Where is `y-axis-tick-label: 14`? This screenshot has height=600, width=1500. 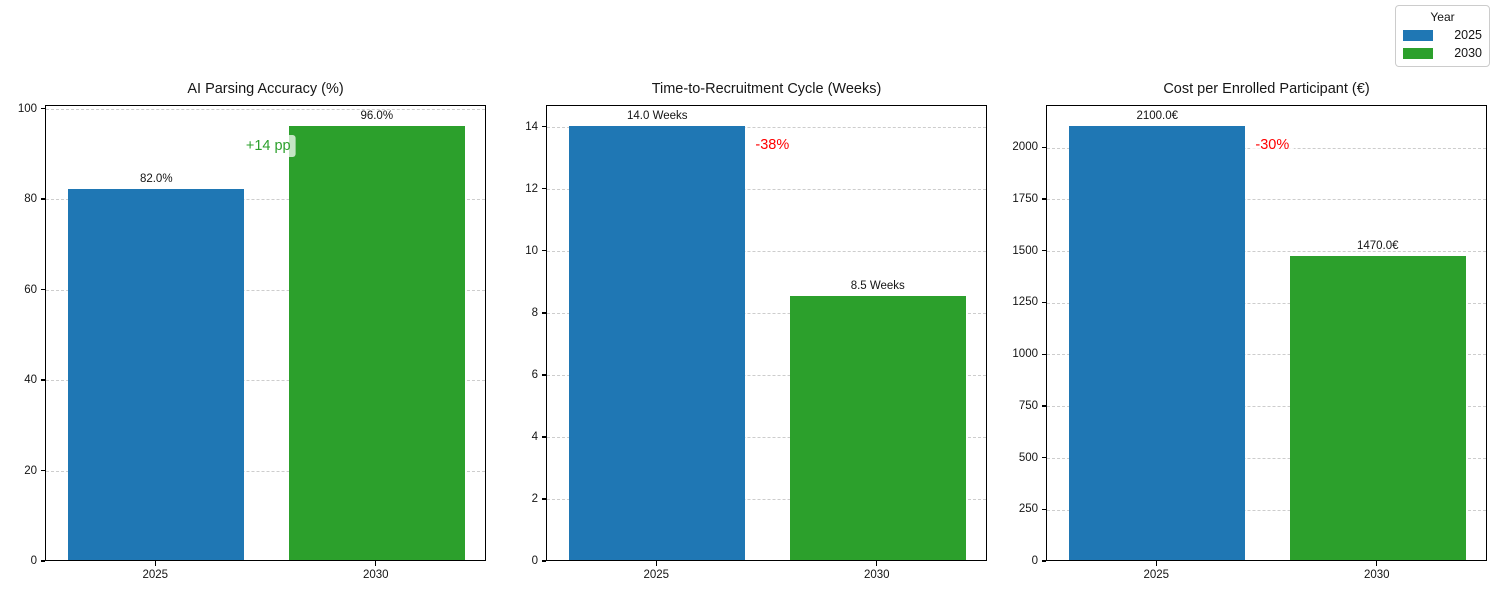 y-axis-tick-label: 14 is located at coordinates (531, 126).